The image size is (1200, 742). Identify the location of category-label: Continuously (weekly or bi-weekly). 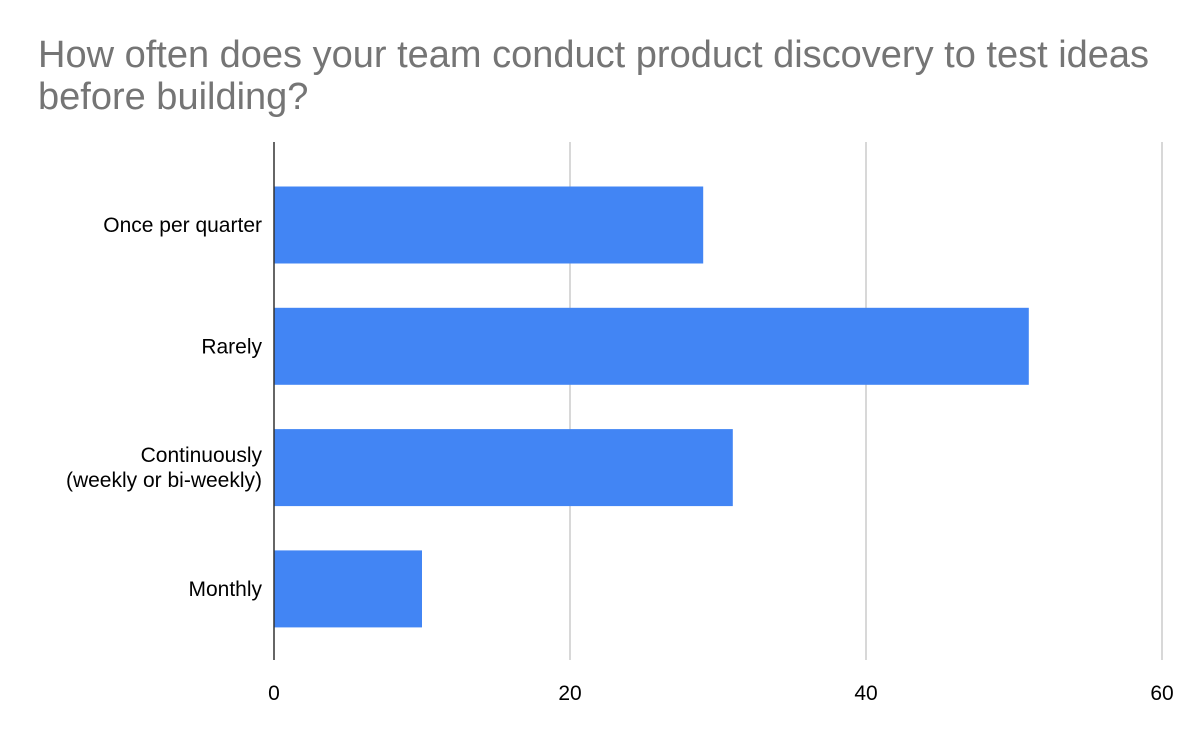
(164, 468).